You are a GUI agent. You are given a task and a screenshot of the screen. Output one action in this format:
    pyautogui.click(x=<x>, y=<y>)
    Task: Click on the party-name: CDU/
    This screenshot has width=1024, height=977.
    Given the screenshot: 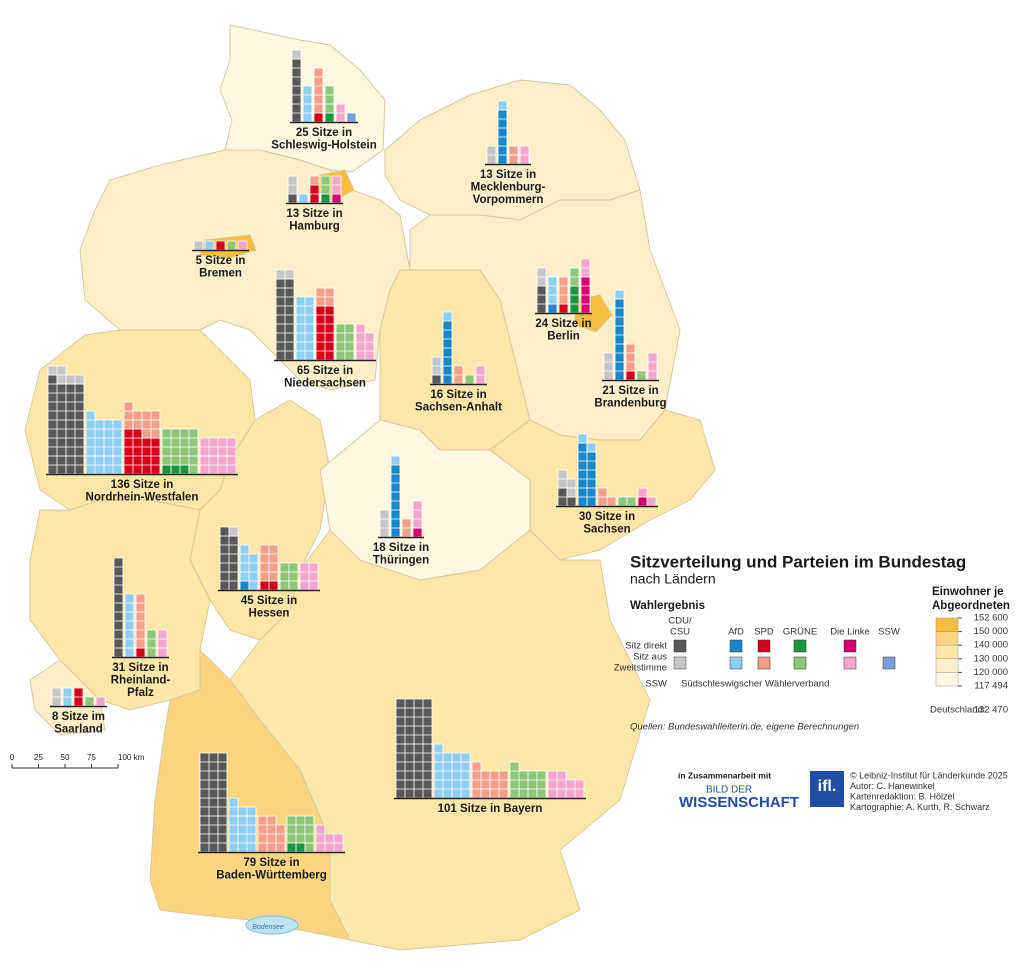 What is the action you would take?
    pyautogui.click(x=680, y=621)
    